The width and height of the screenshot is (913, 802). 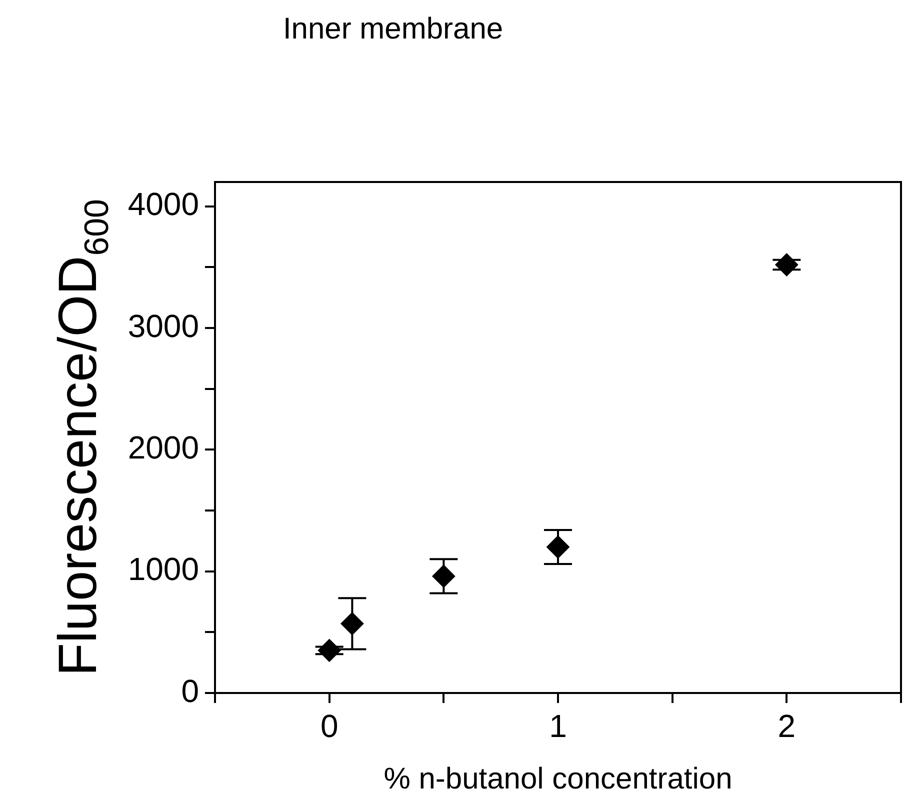 I want to click on x-axis-title: % n-butanol concentration, so click(x=558, y=779).